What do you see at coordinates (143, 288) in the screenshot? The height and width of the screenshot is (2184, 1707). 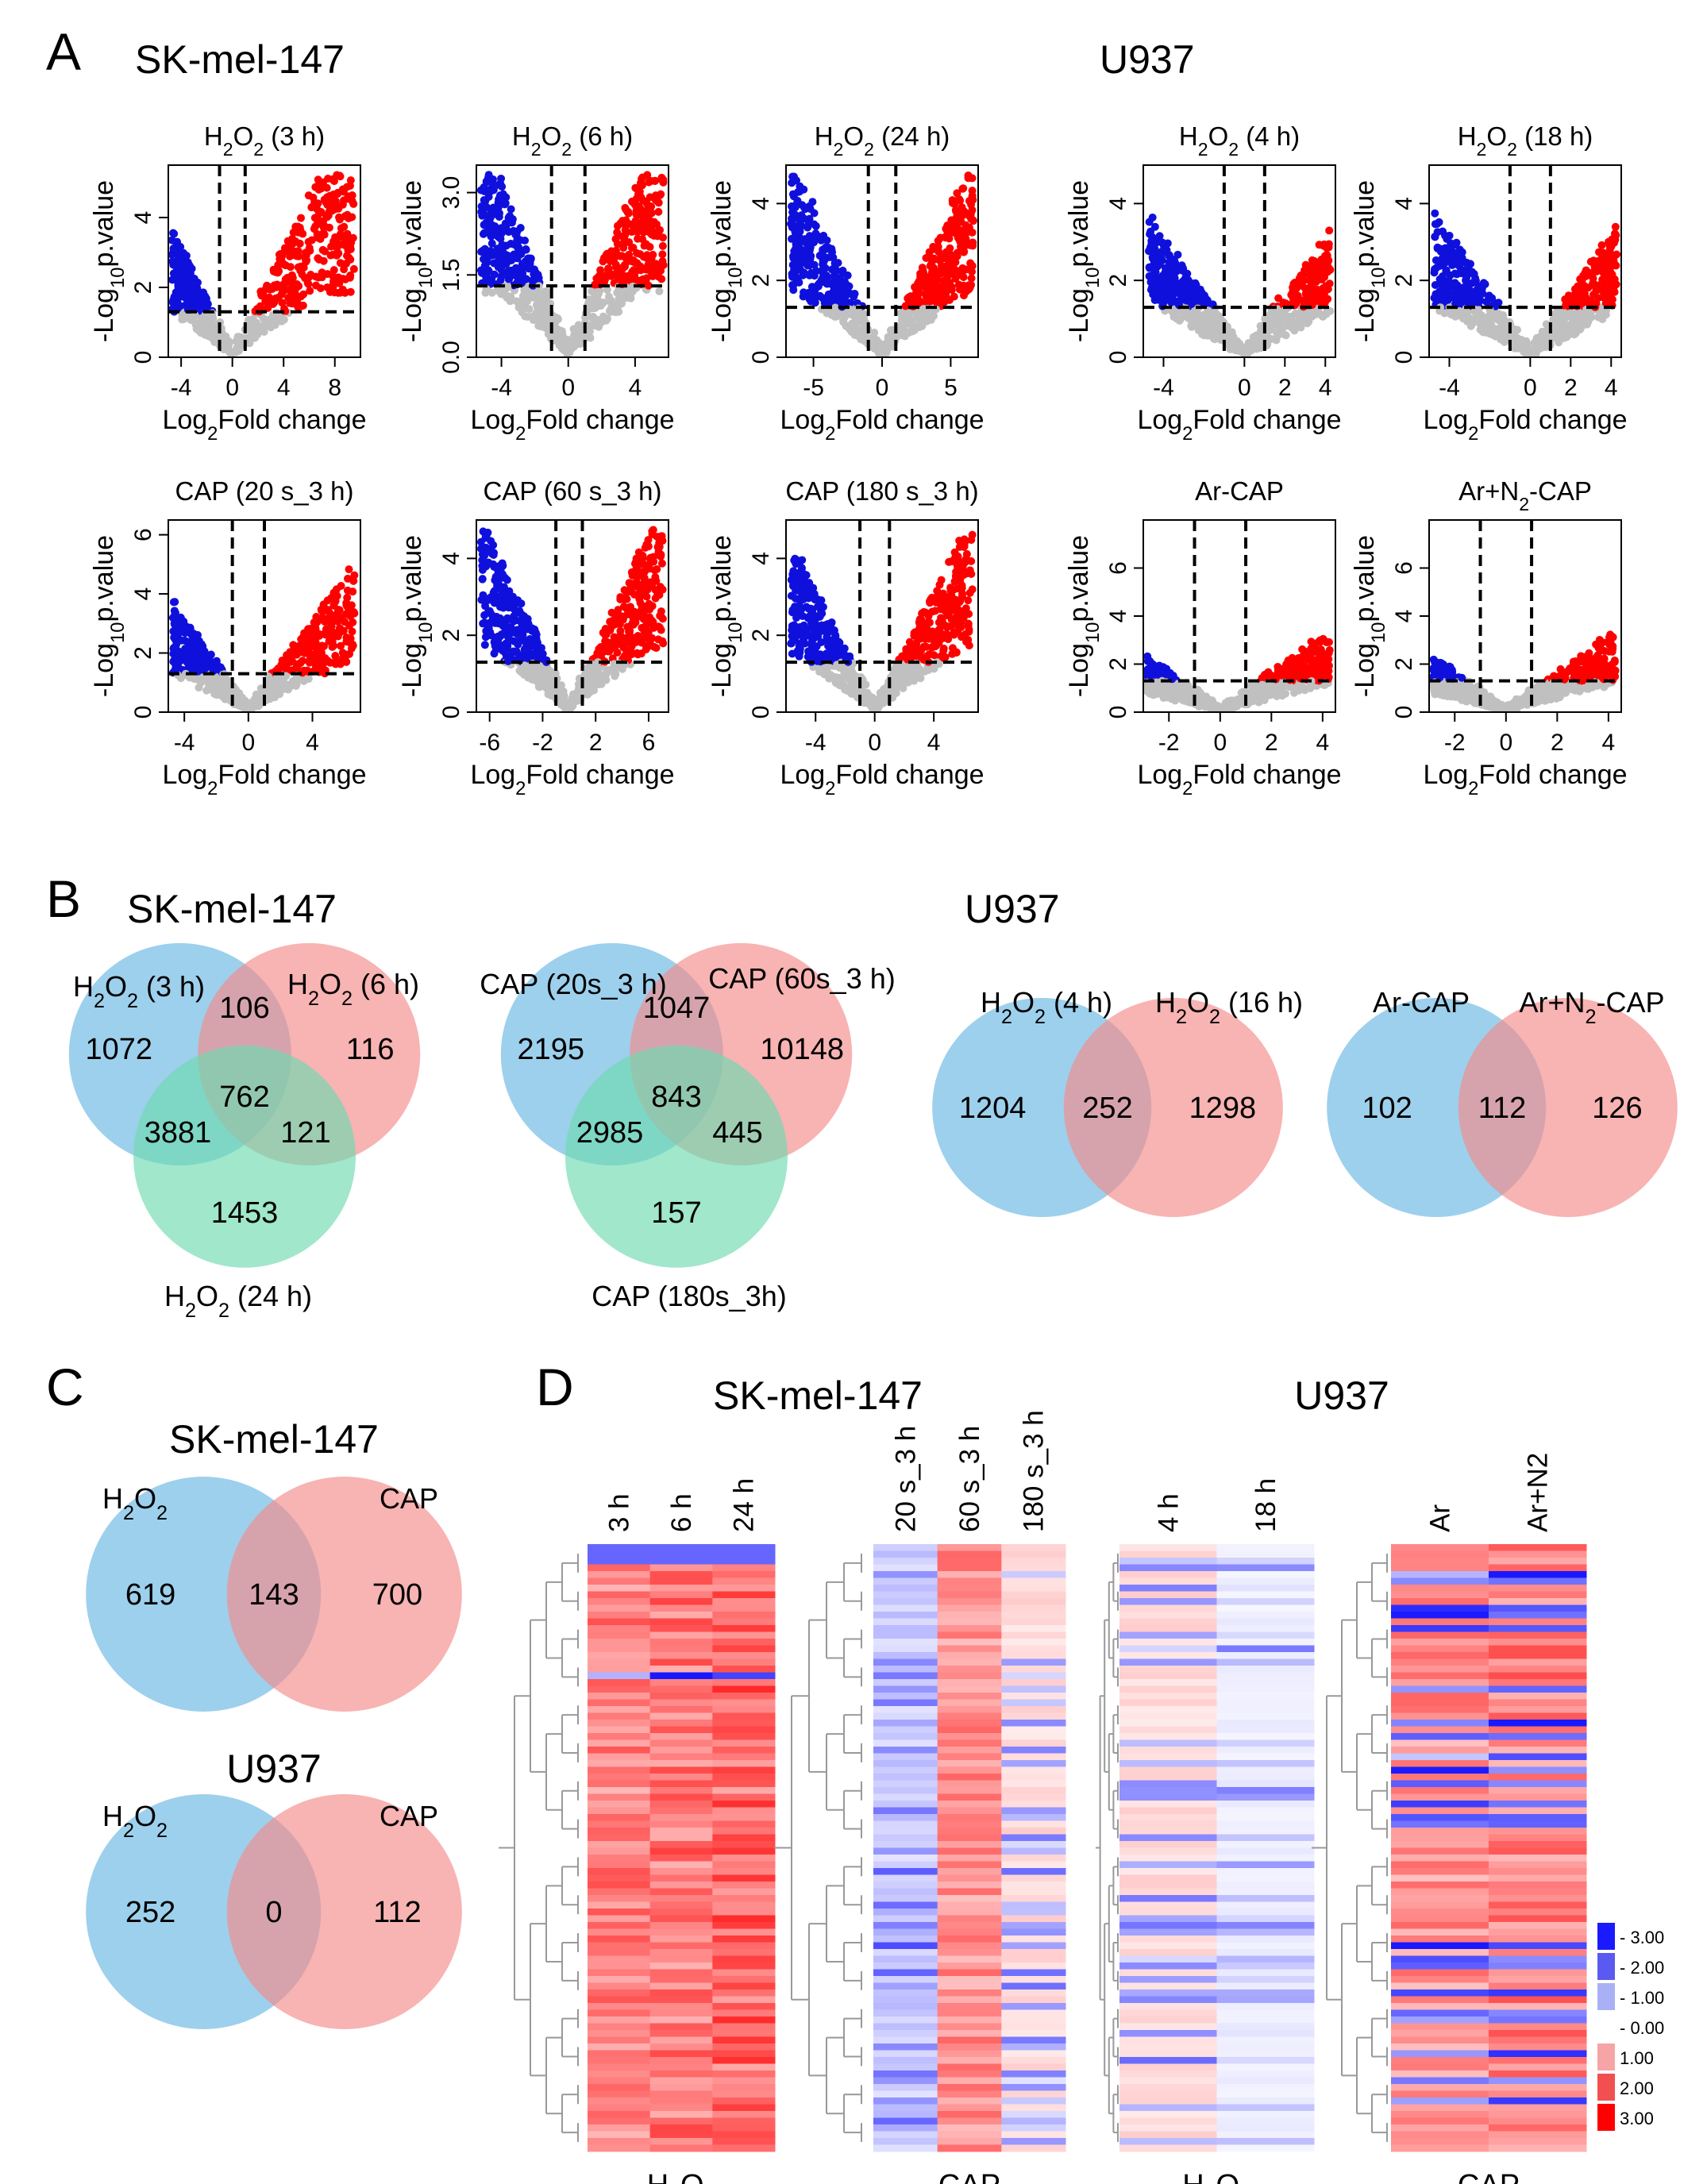 I see `y-tick-label: 2` at bounding box center [143, 288].